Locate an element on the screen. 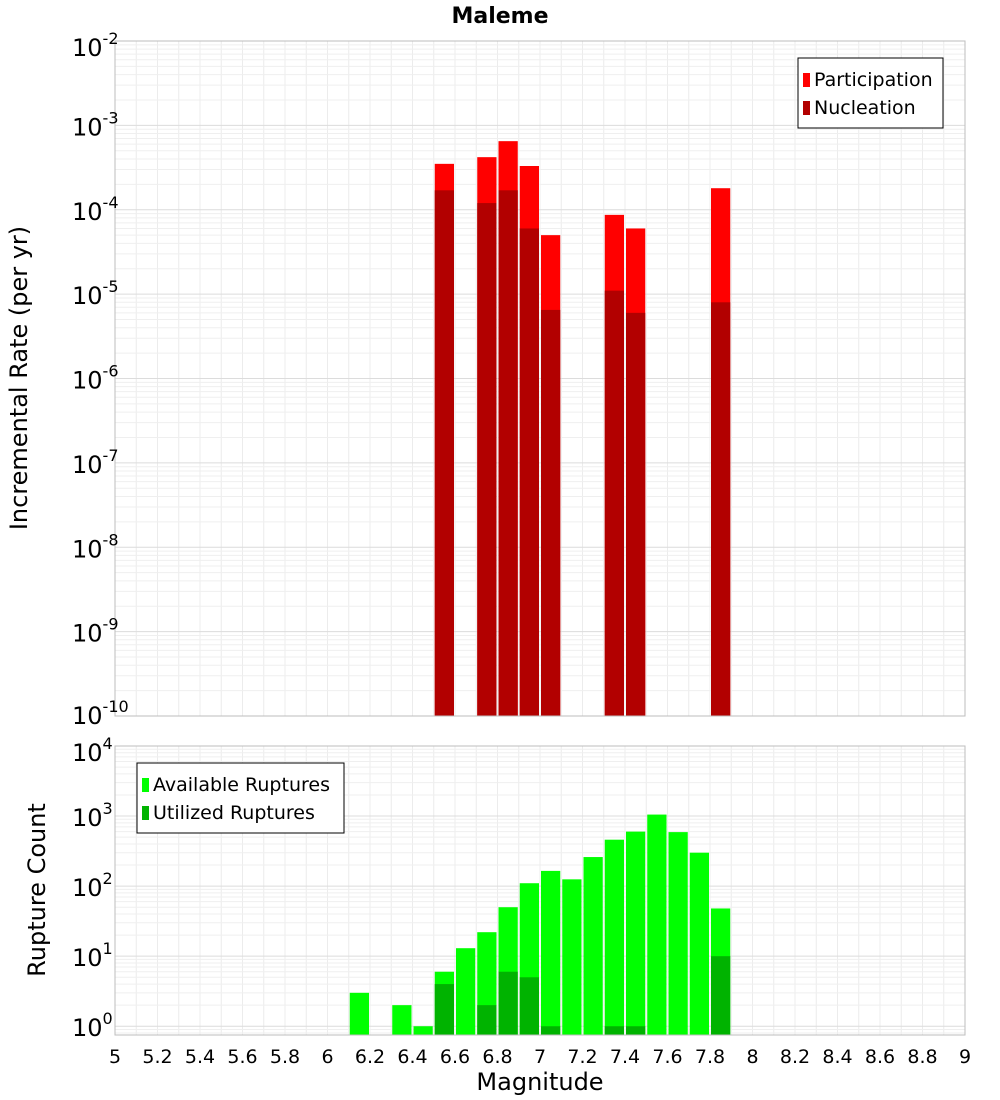  x-tick-label: 8 is located at coordinates (752, 1057).